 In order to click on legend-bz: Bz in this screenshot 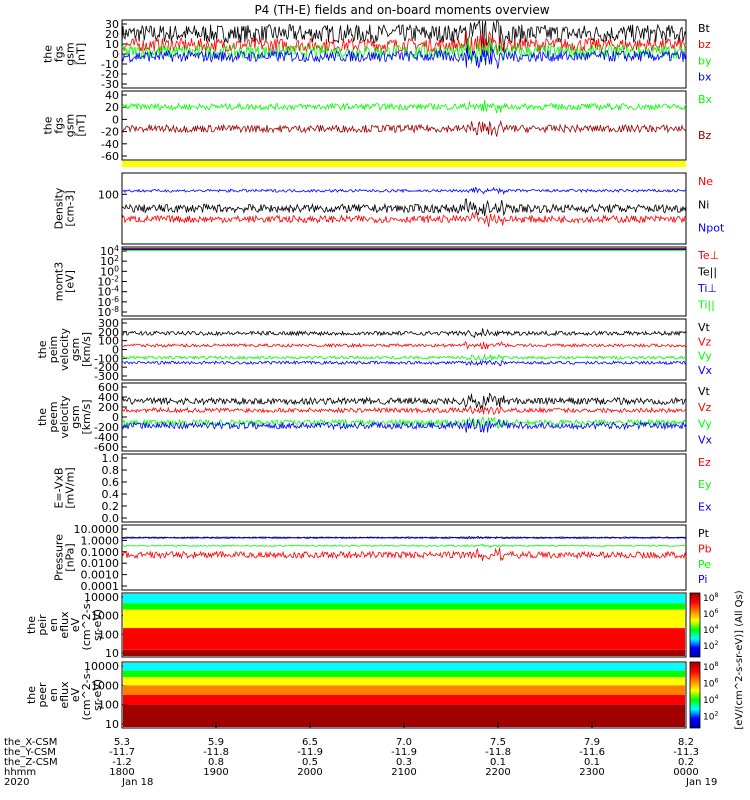, I will do `click(705, 135)`.